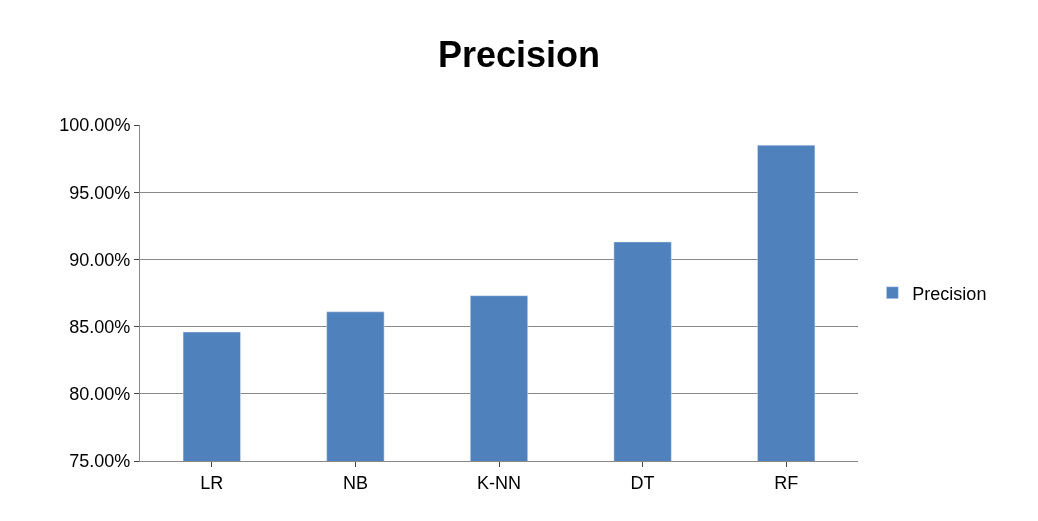 The width and height of the screenshot is (1038, 521). Describe the element at coordinates (100, 326) in the screenshot. I see `y-tick-label: 85.00%` at that location.